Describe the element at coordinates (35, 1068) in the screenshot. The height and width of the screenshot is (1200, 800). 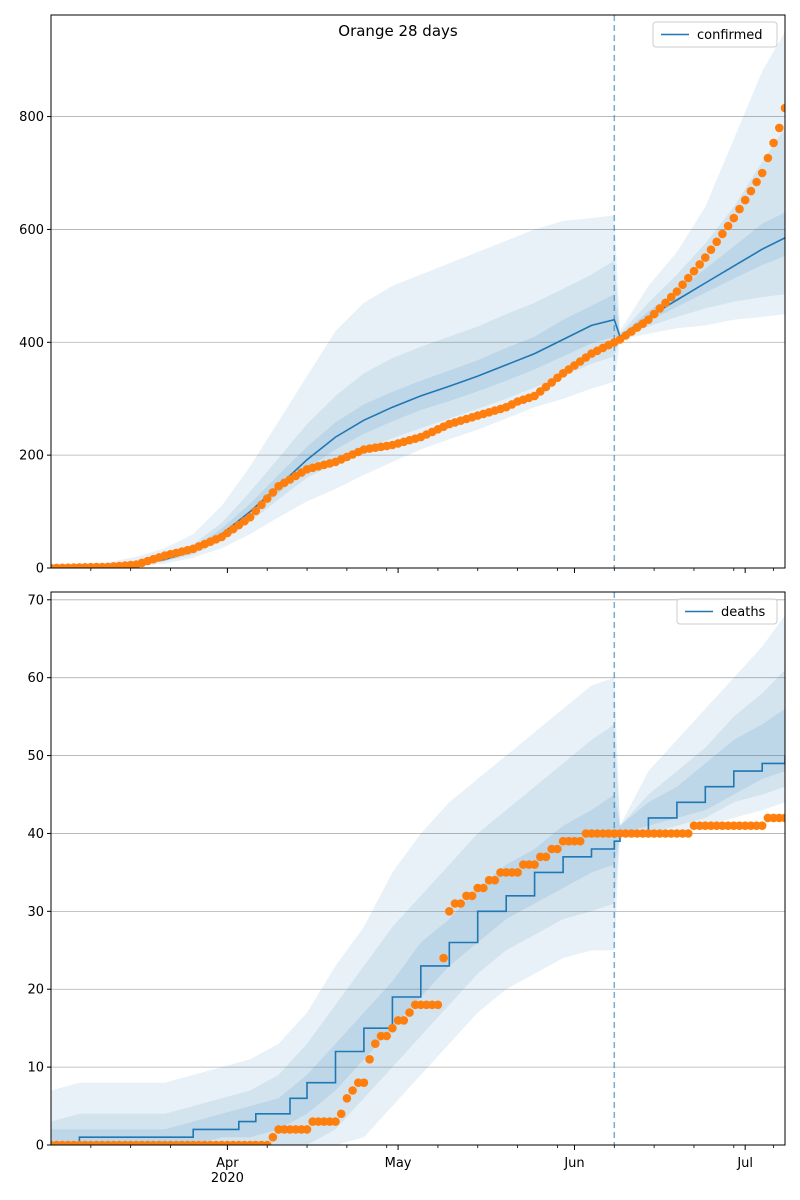
I see `y-tick-label: 10` at that location.